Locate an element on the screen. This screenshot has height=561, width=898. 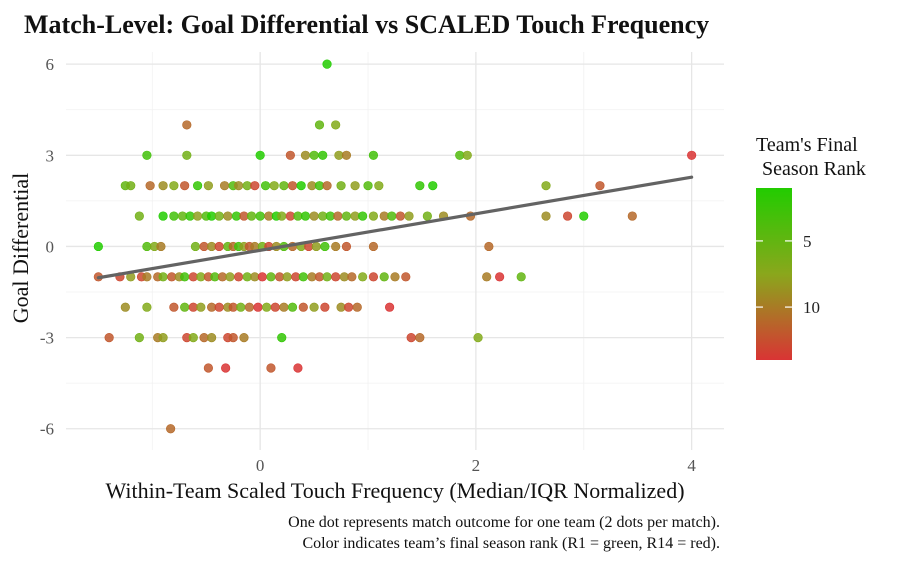
legend-tick-label: 10 is located at coordinates (811, 307).